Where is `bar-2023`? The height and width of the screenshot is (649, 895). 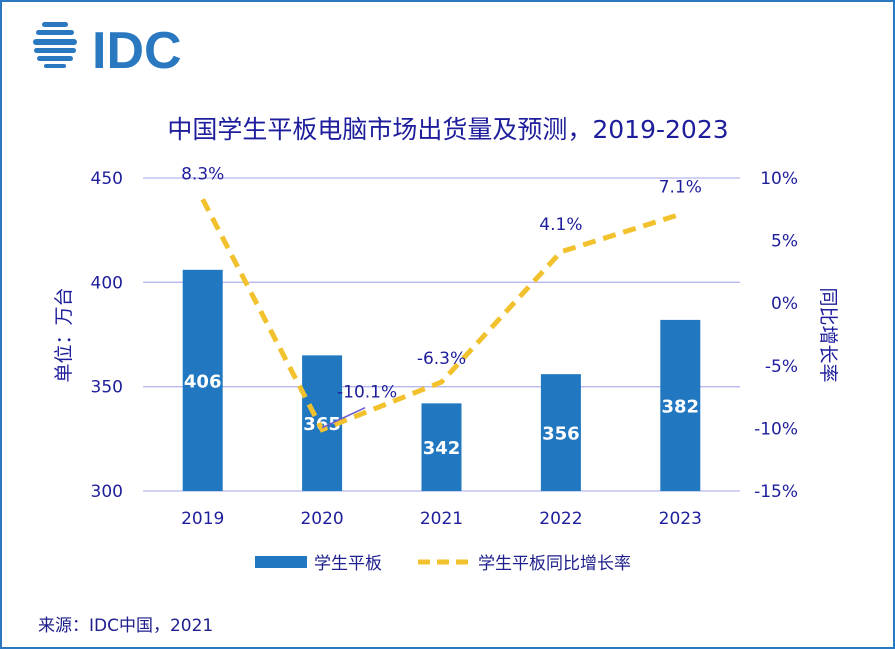 bar-2023 is located at coordinates (680, 405).